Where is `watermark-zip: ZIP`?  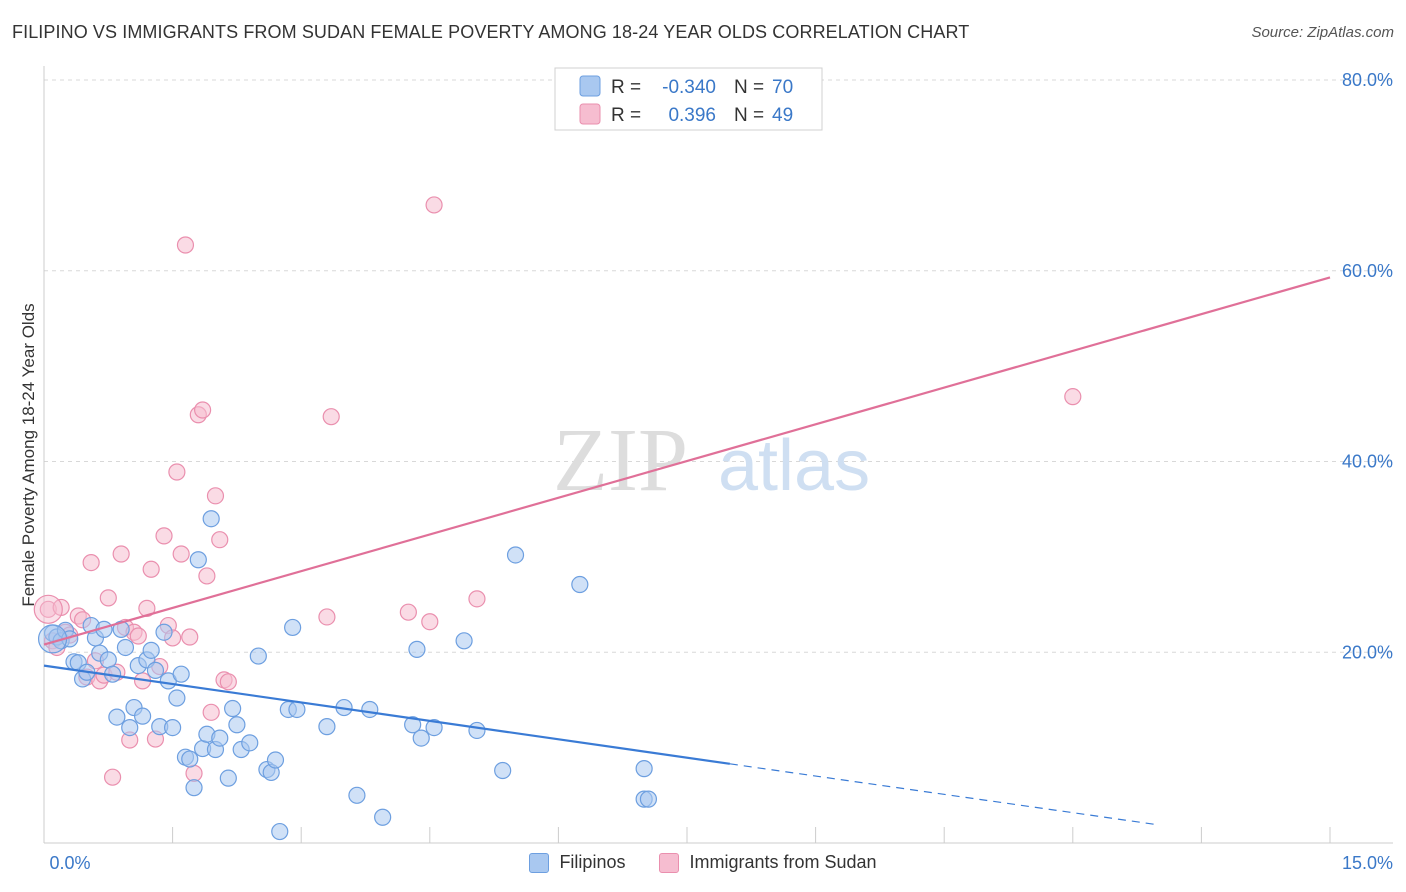 watermark-zip: ZIP is located at coordinates (620, 460).